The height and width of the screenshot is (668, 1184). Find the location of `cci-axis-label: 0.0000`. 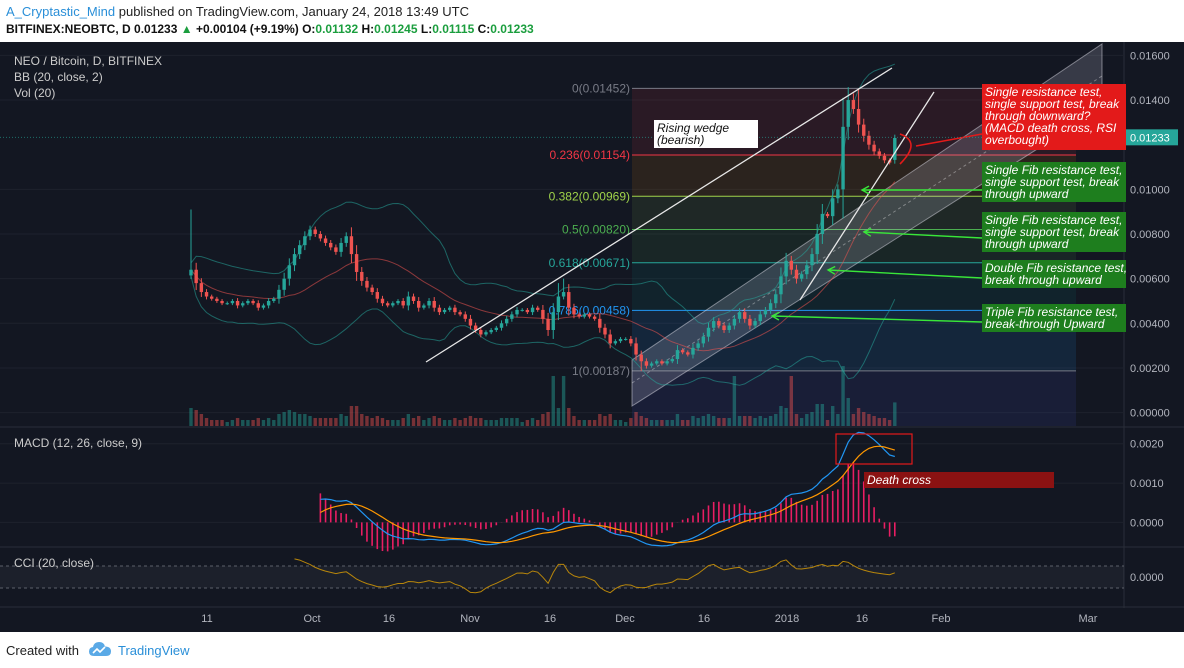

cci-axis-label: 0.0000 is located at coordinates (1147, 578).